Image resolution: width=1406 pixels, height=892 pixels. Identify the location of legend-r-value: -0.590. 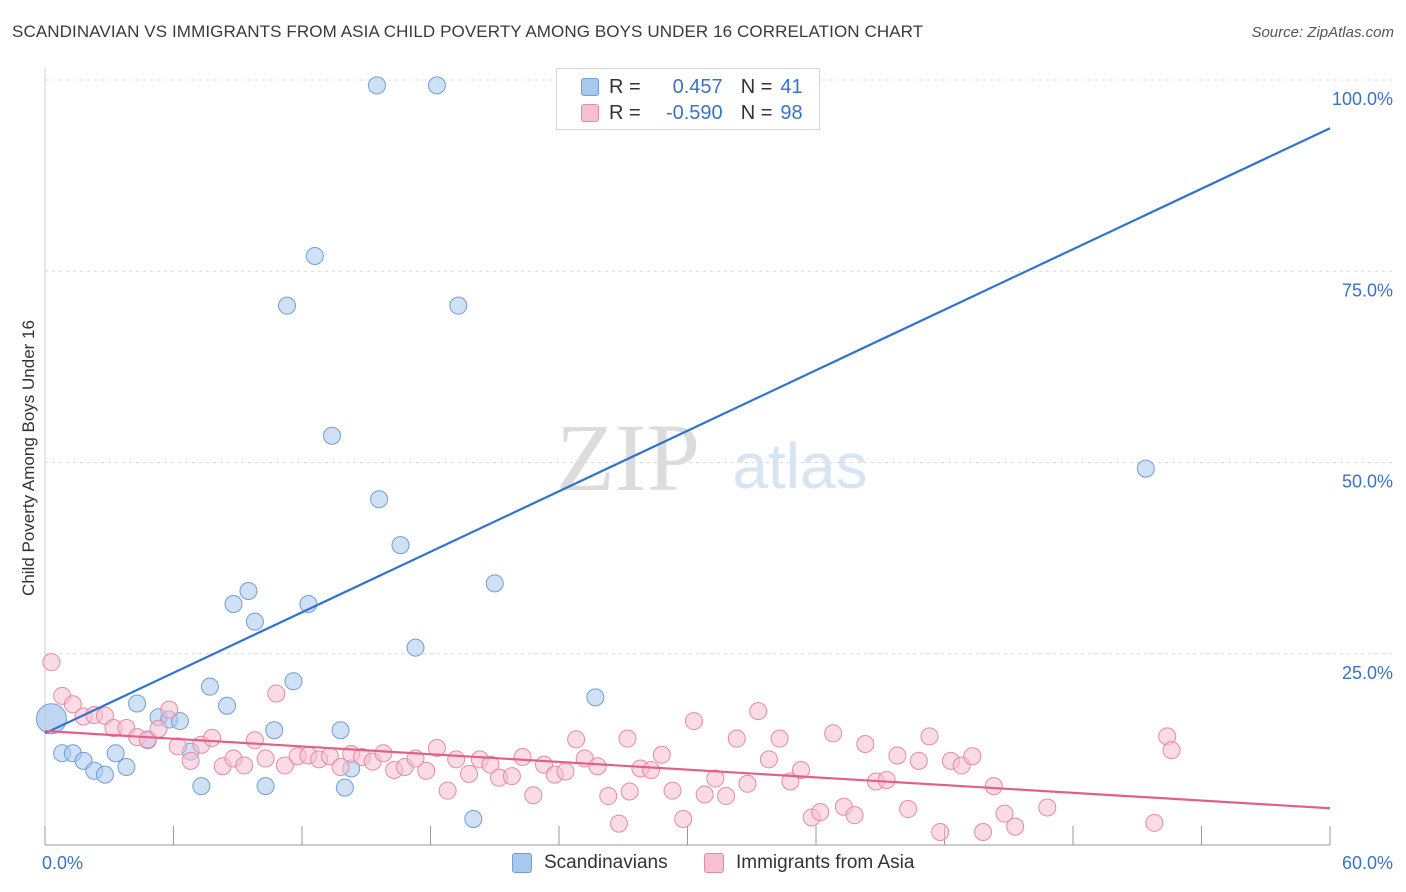
(694, 112).